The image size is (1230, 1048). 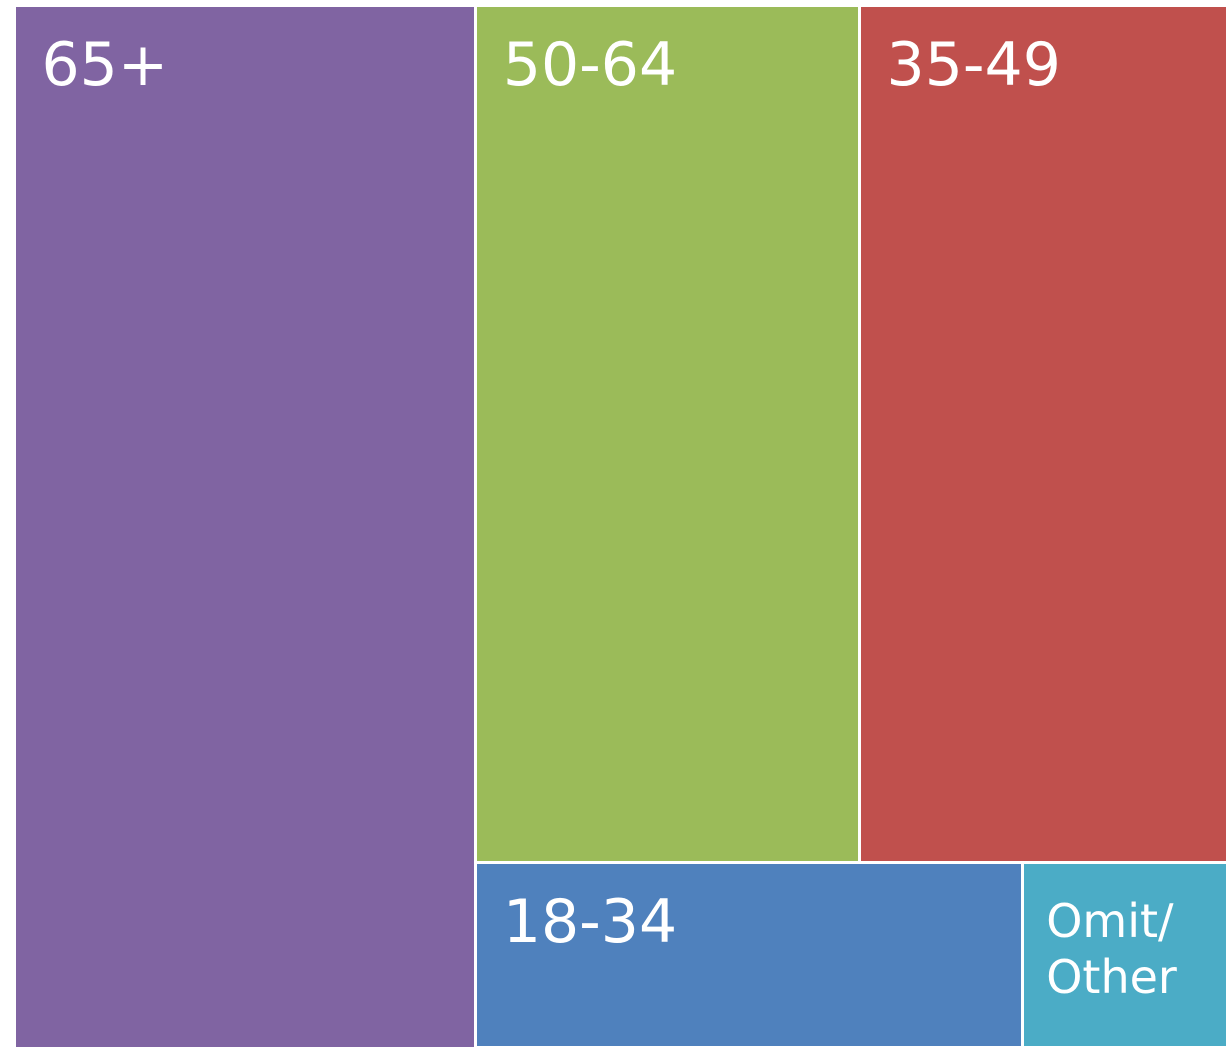 I want to click on tile-label: 18-34, so click(x=590, y=922).